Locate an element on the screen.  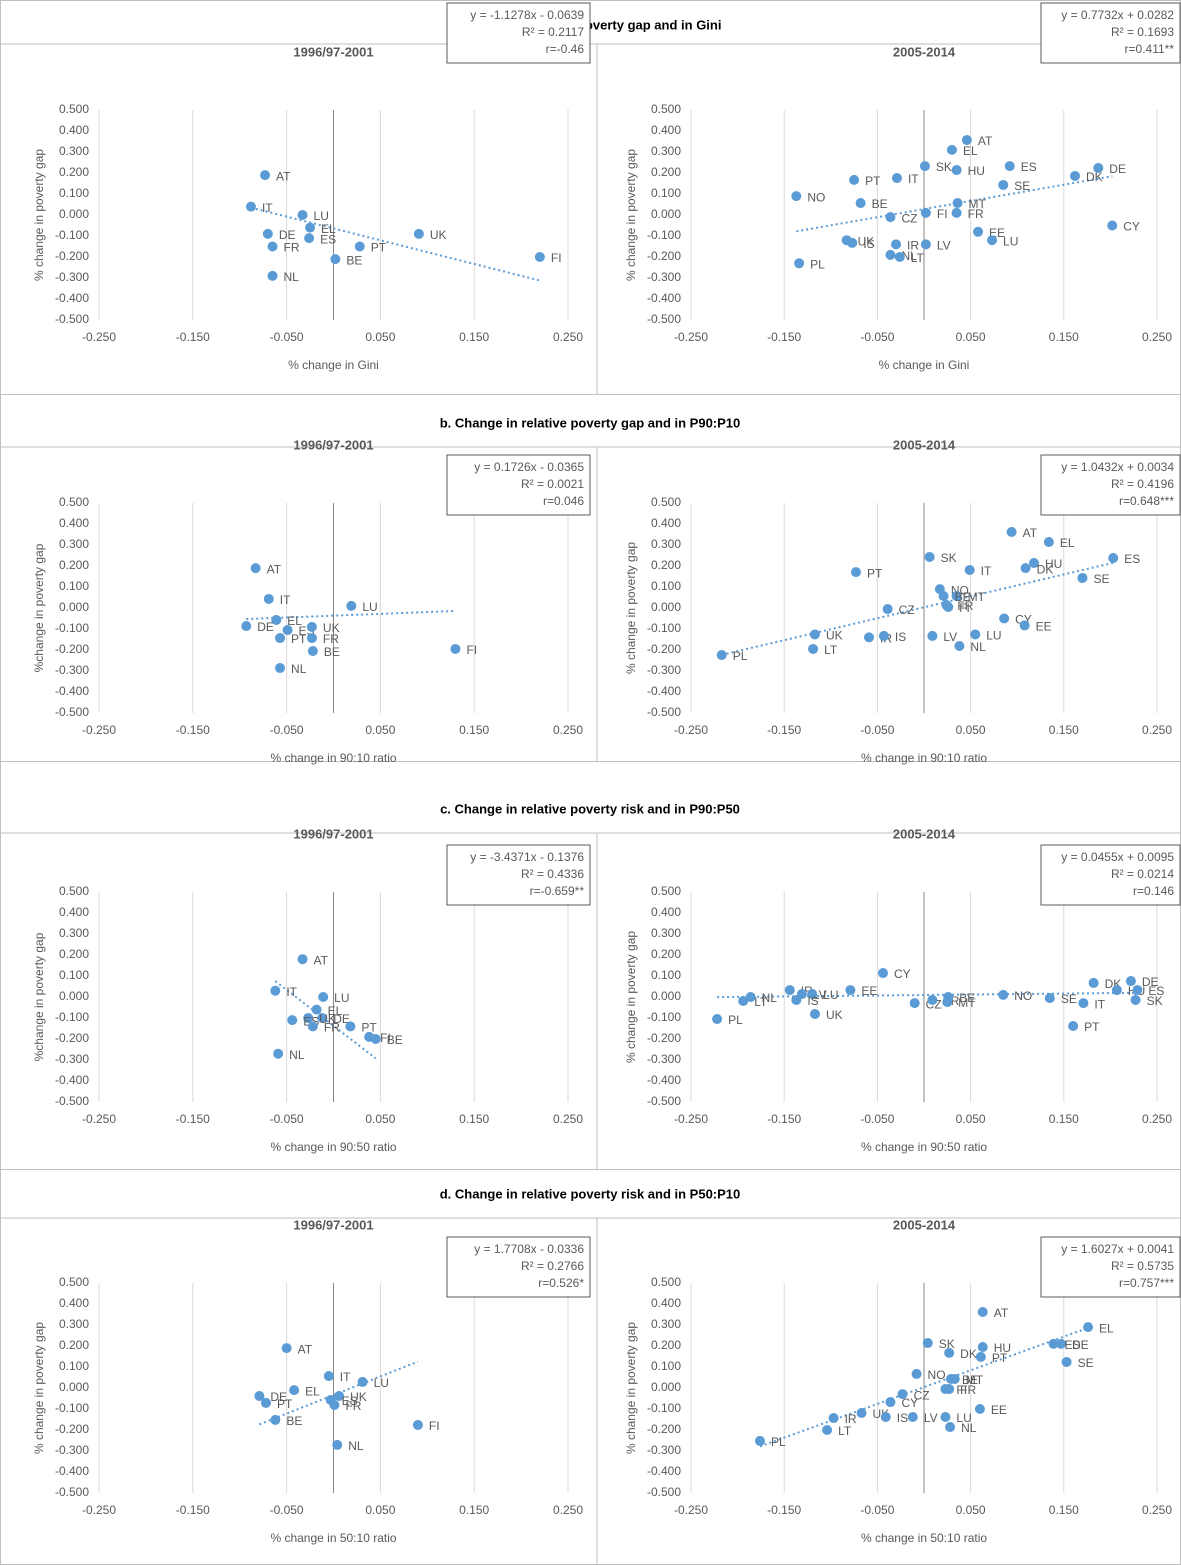
x-tick-label: 0.250 is located at coordinates (568, 1510).